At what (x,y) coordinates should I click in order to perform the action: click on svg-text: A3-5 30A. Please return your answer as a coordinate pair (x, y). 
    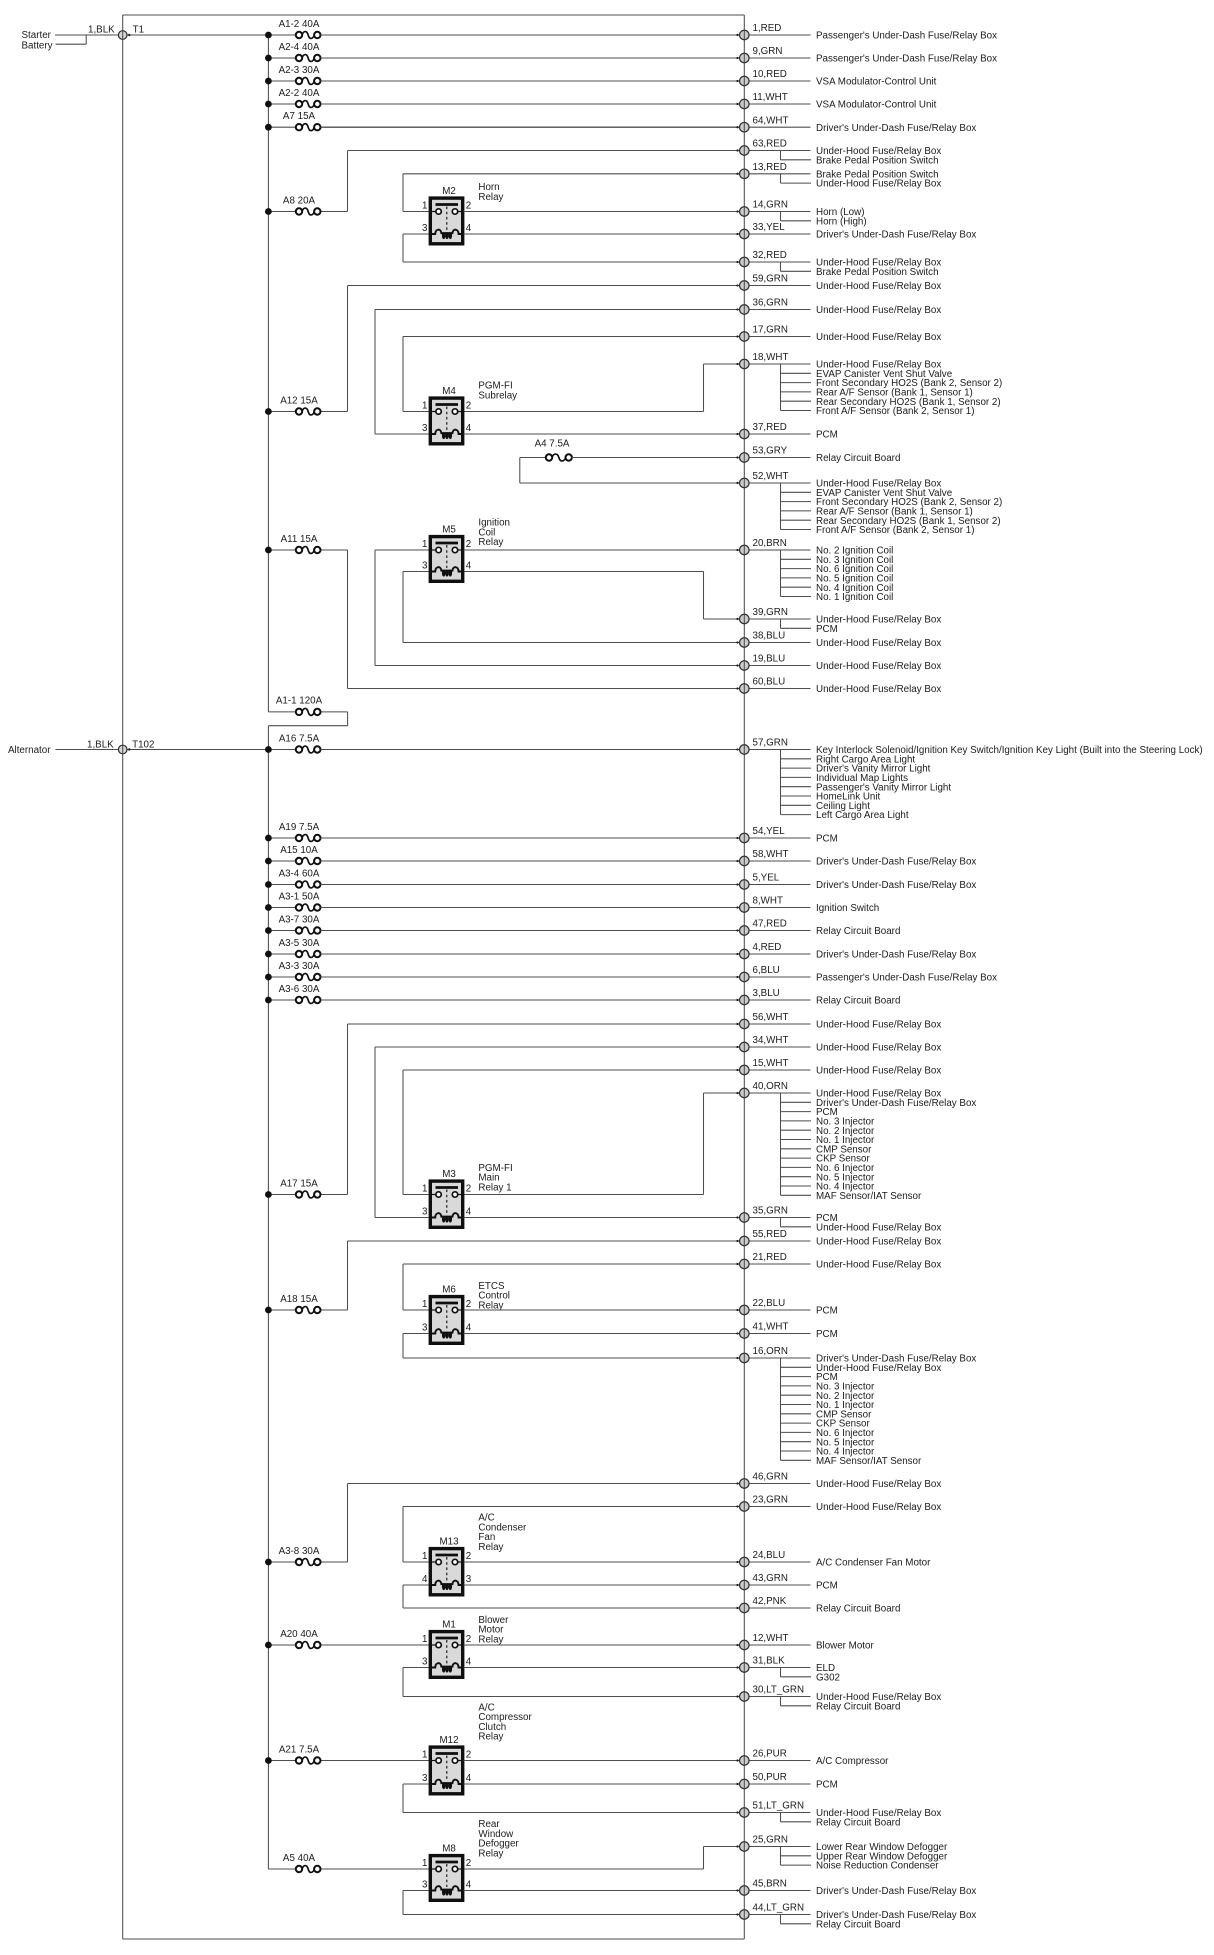
    Looking at the image, I should click on (299, 943).